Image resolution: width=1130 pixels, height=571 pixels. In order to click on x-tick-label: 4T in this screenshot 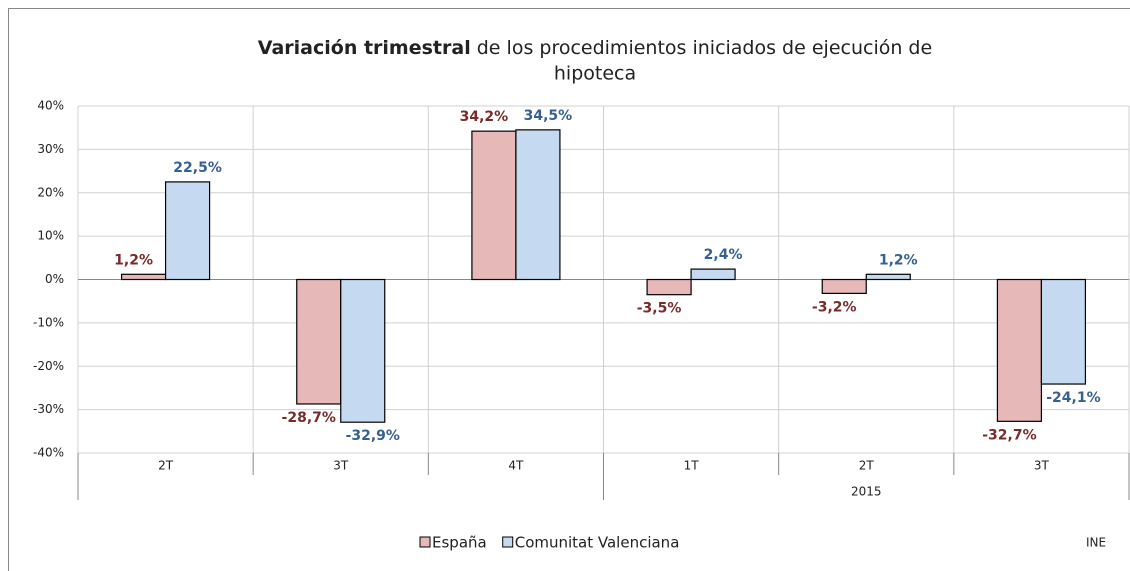, I will do `click(516, 466)`.